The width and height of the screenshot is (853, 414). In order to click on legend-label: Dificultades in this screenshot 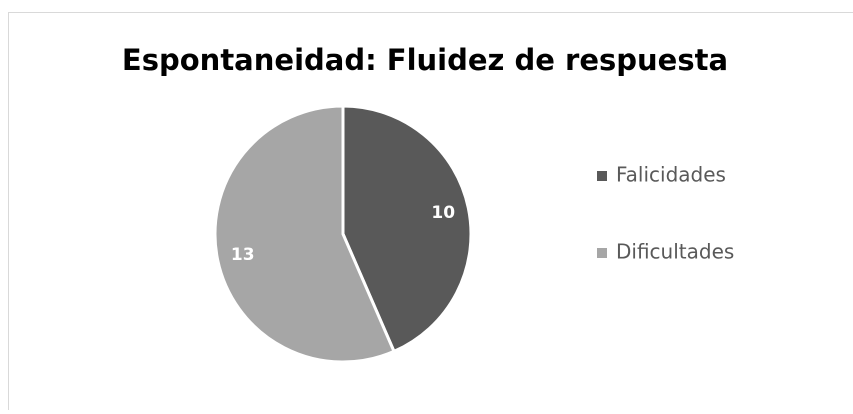, I will do `click(675, 252)`.